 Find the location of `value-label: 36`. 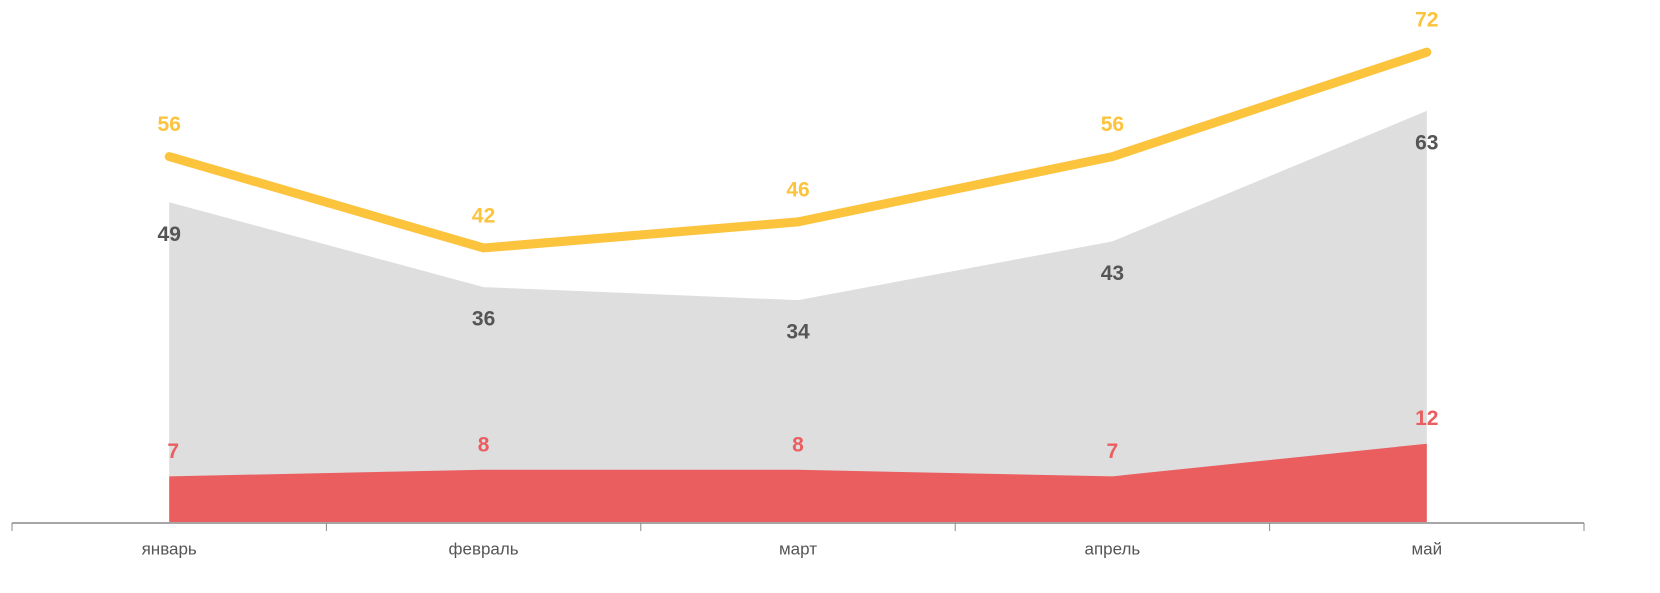

value-label: 36 is located at coordinates (483, 319).